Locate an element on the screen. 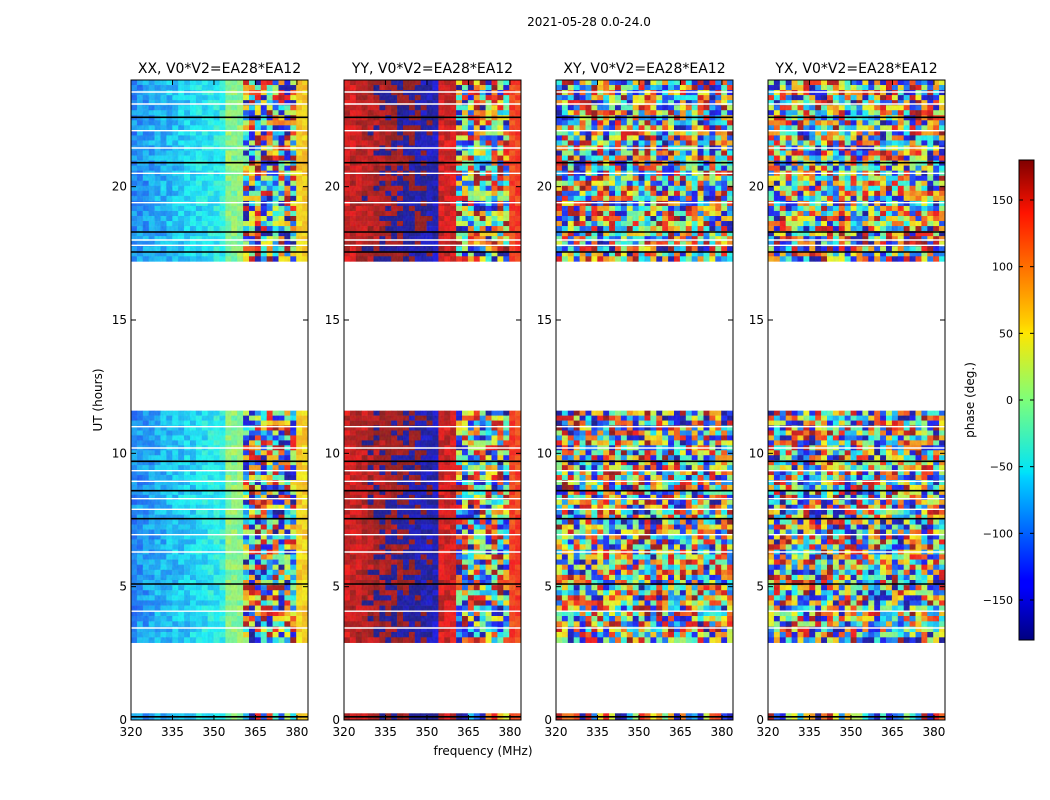 This screenshot has height=800, width=1050. flag-lines is located at coordinates (219, 404).